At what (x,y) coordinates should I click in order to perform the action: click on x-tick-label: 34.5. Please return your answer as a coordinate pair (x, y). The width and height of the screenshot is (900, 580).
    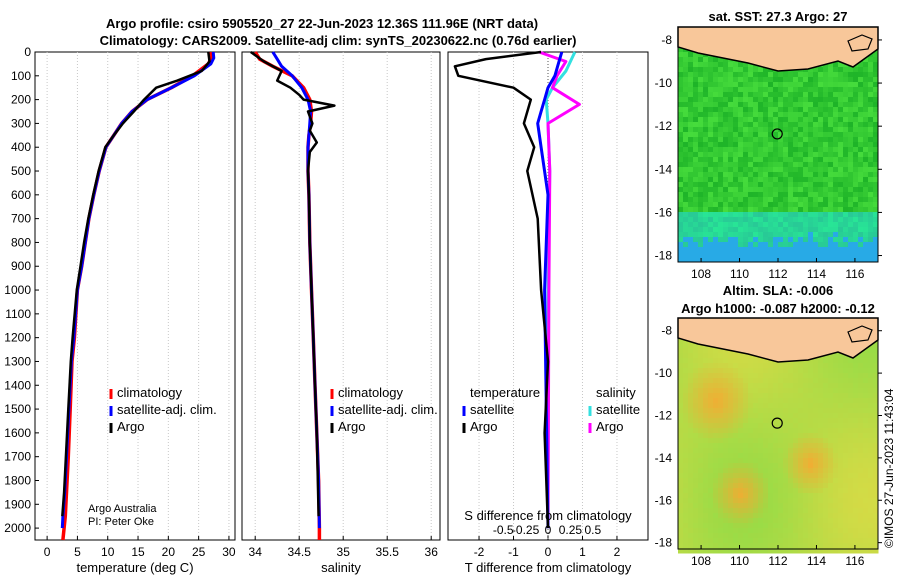
    Looking at the image, I should click on (300, 552).